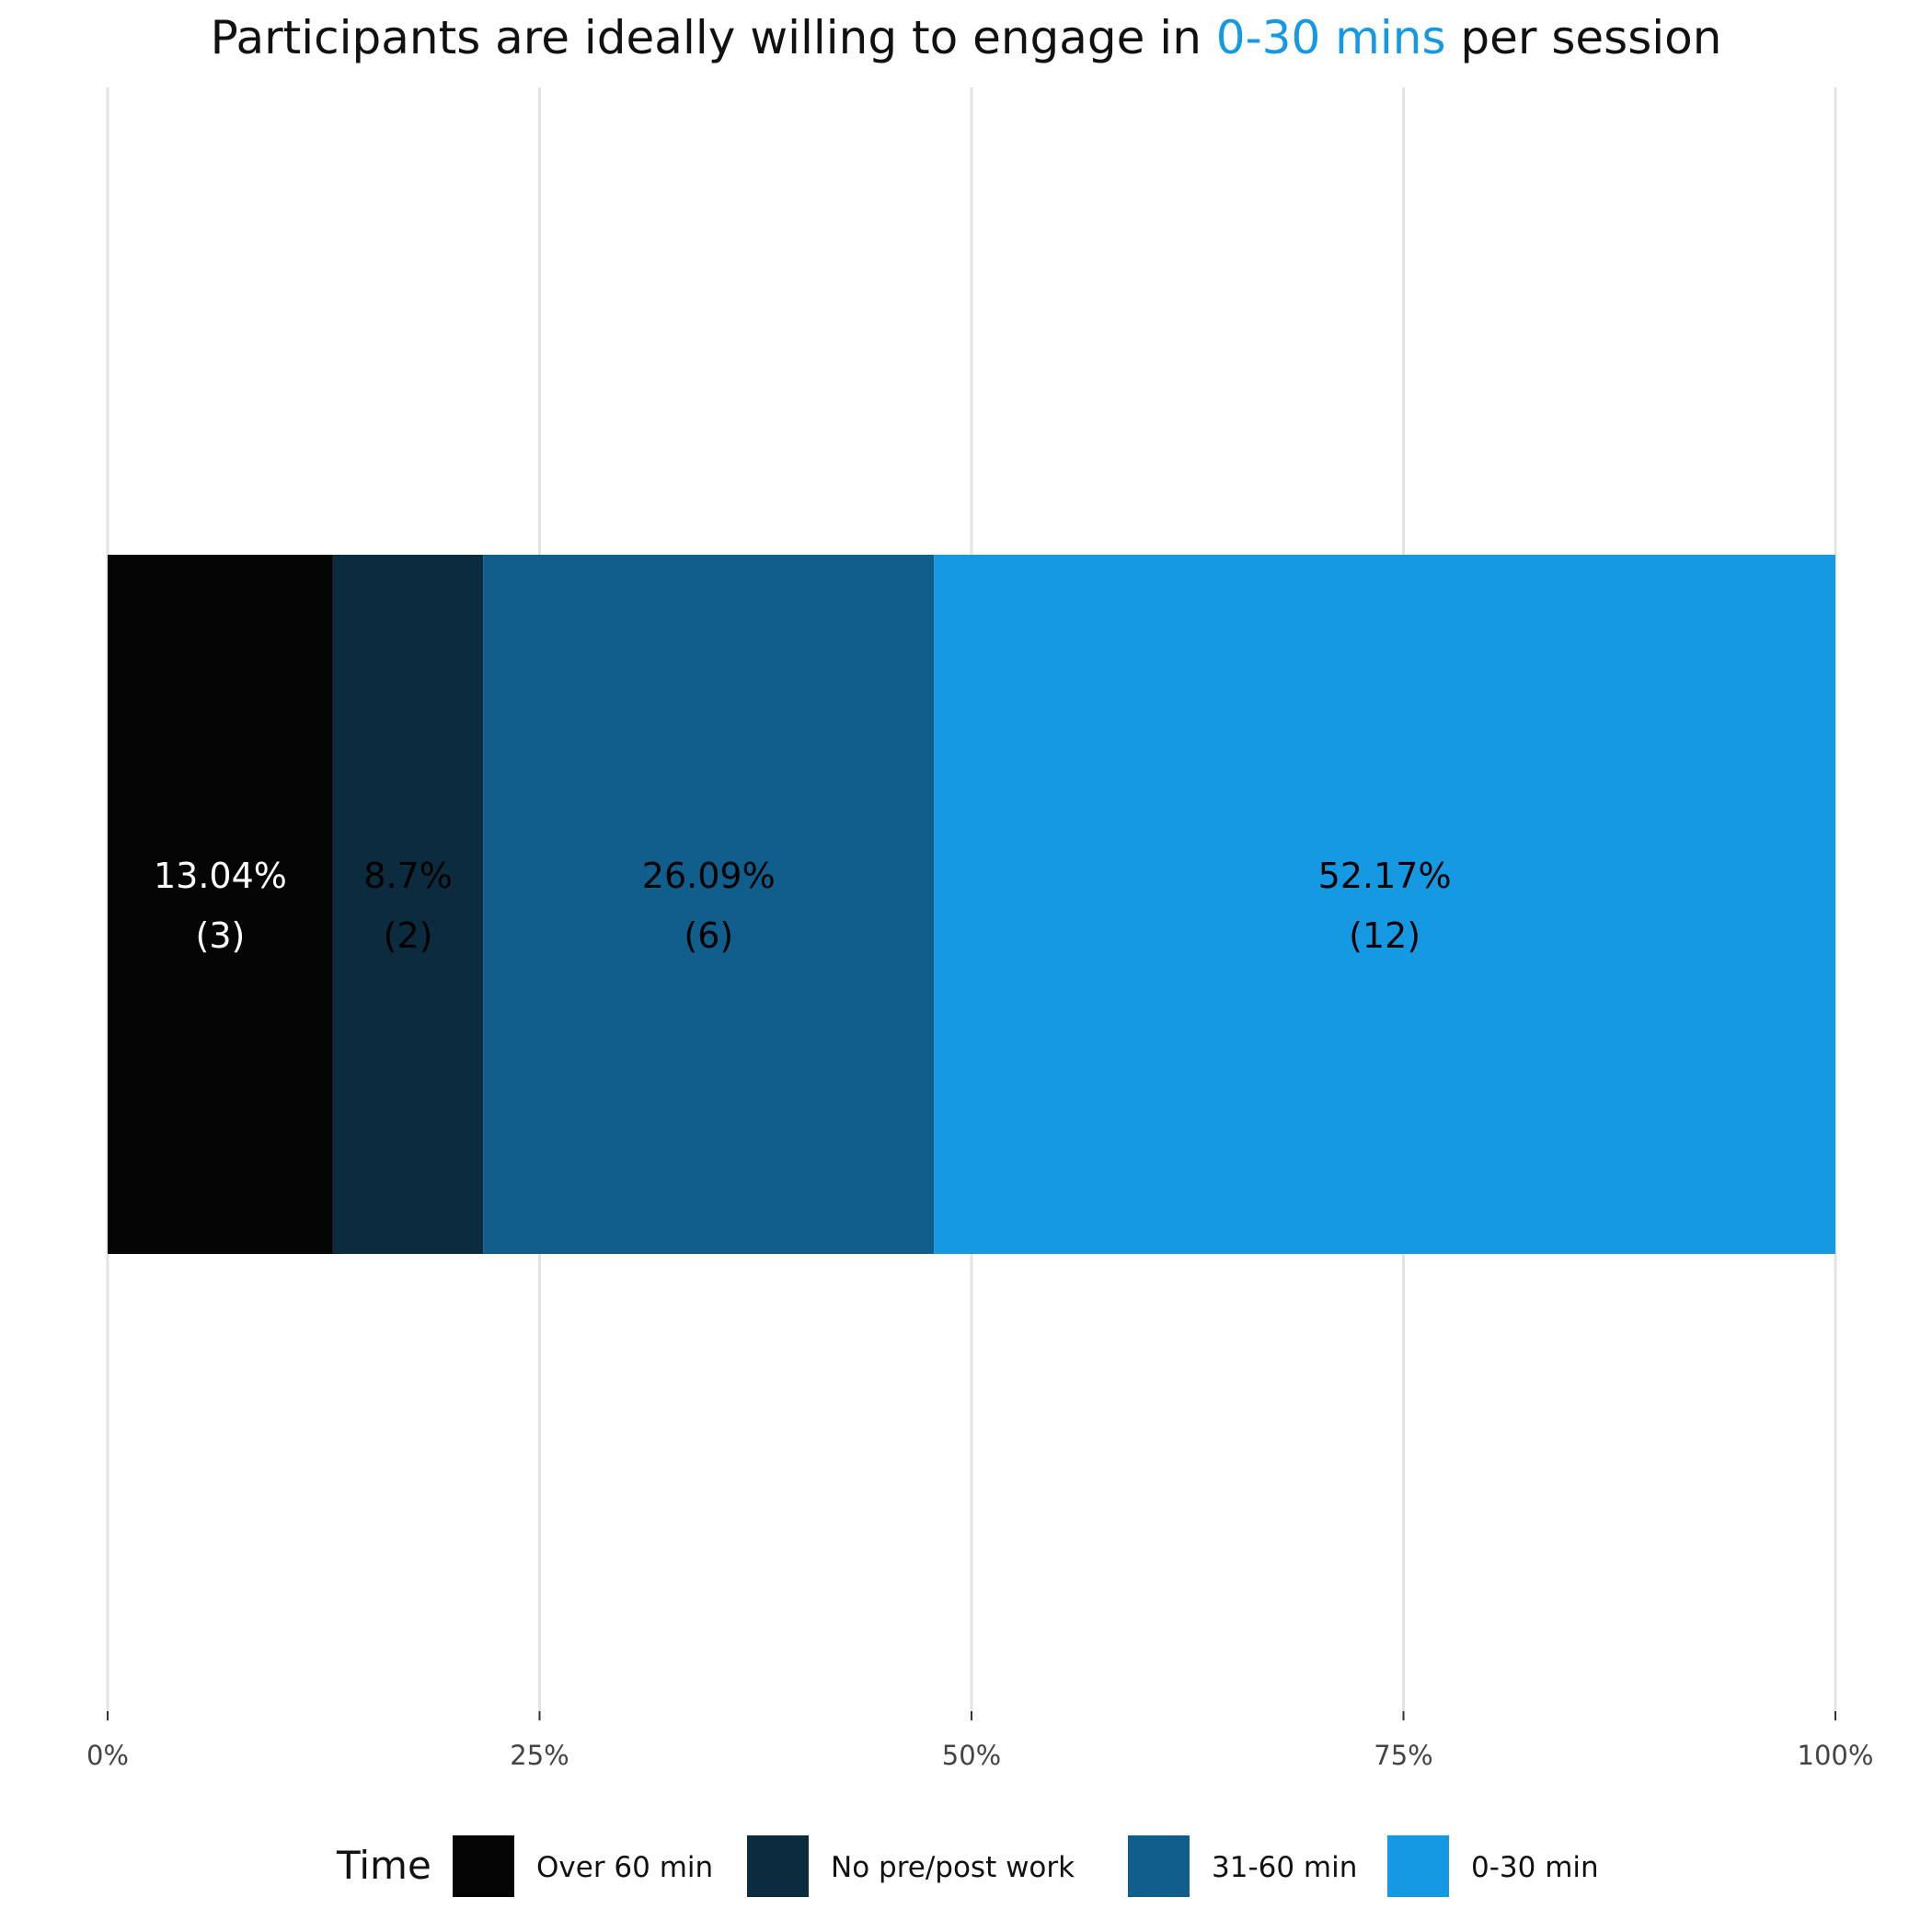  What do you see at coordinates (1331, 37) in the screenshot?
I see `chart-title-highlight: 0-30 mins` at bounding box center [1331, 37].